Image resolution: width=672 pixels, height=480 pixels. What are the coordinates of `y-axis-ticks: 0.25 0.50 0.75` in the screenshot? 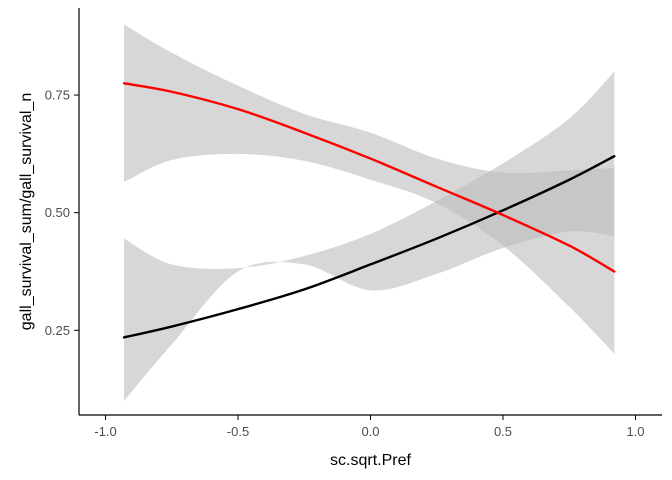 It's located at (62, 213).